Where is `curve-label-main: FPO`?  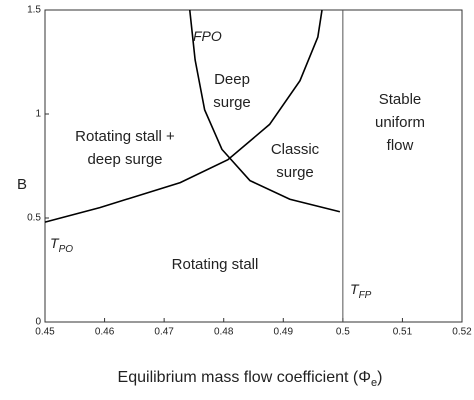
curve-label-main: FPO is located at coordinates (207, 36).